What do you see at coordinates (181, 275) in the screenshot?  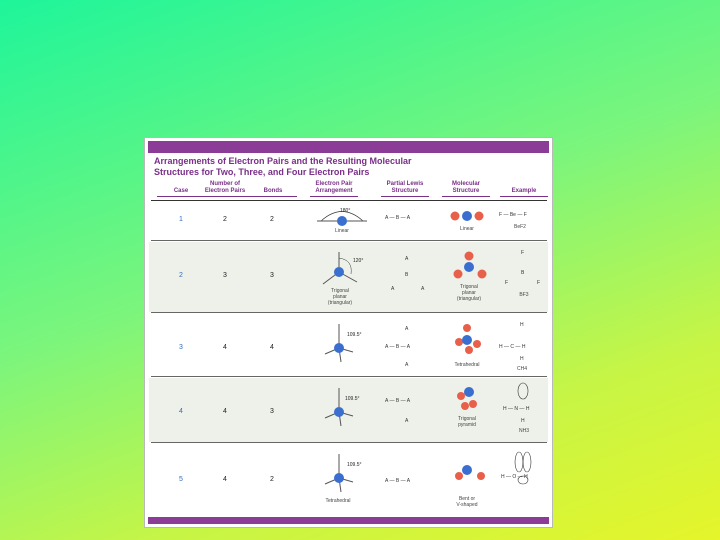 I see `case-number: 2` at bounding box center [181, 275].